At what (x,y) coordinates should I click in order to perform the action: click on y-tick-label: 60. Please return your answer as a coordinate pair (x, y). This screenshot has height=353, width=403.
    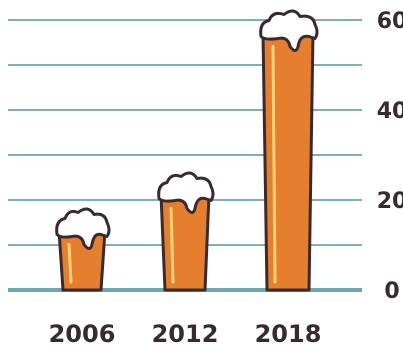
    Looking at the image, I should click on (390, 21).